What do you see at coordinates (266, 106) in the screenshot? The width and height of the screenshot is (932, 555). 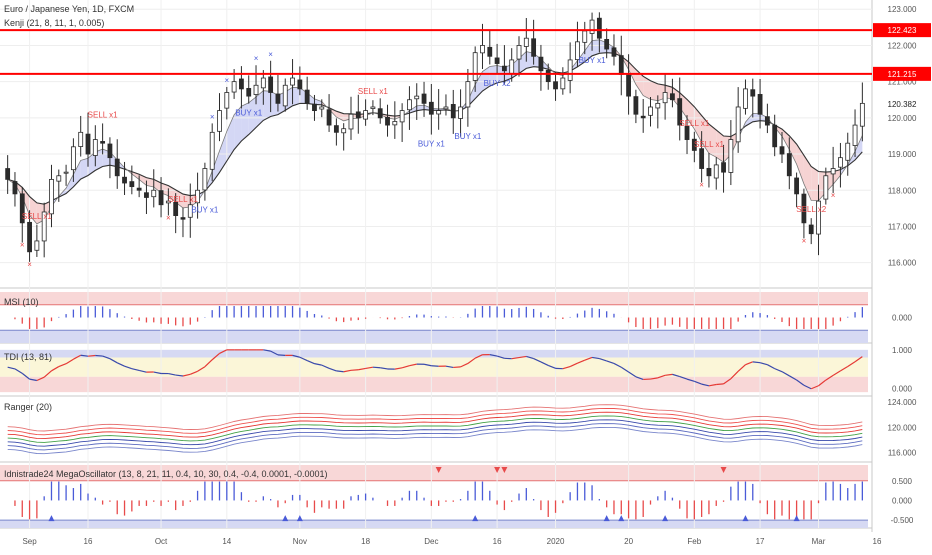 I see `kenji-band-segment` at bounding box center [266, 106].